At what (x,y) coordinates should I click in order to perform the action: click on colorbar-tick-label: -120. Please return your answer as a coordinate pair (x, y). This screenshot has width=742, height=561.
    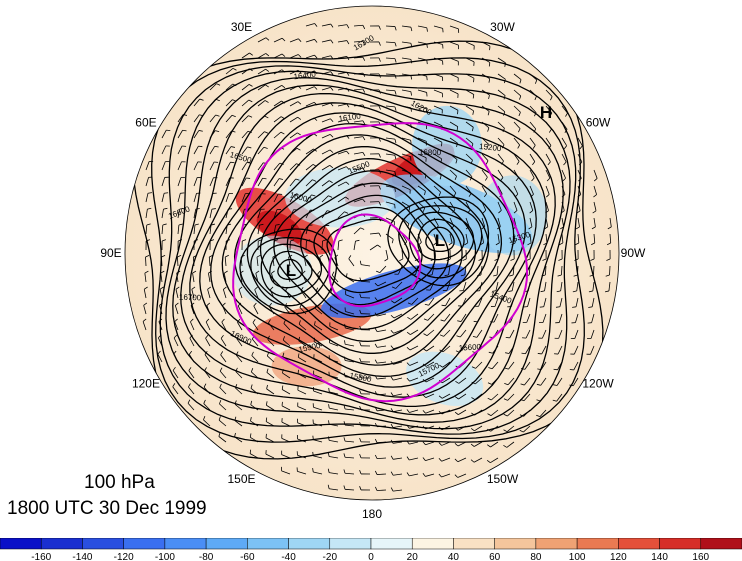
    Looking at the image, I should click on (124, 556).